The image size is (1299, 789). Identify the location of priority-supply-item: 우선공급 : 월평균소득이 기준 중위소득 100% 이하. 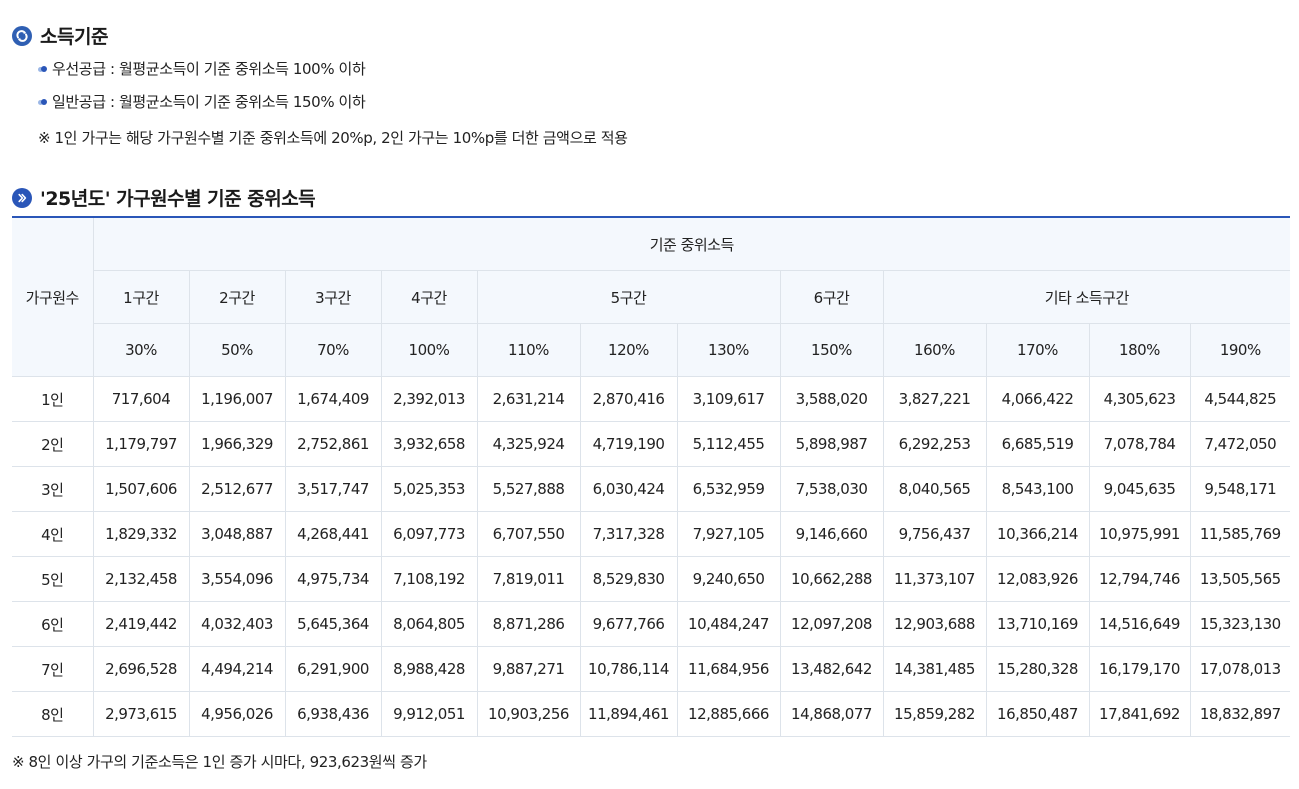
(202, 68).